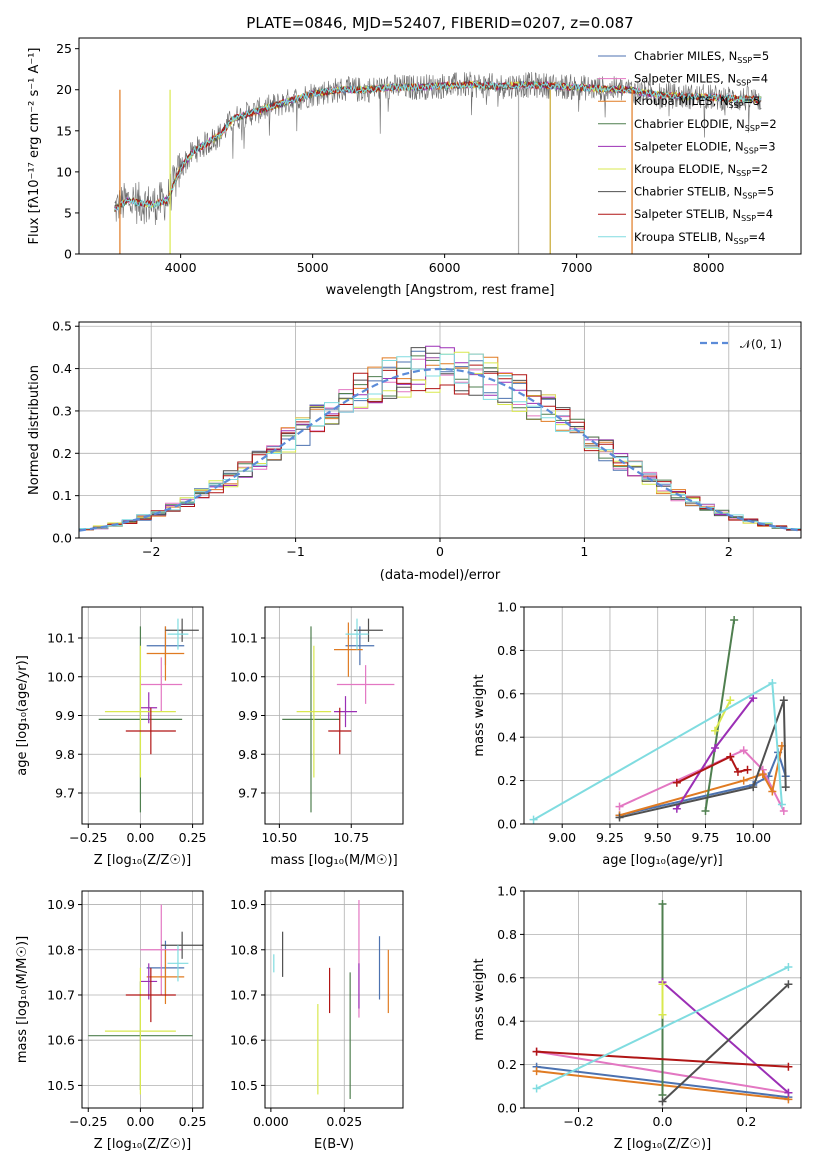 This screenshot has height=1170, width=819. Describe the element at coordinates (34, 146) in the screenshot. I see `spectrum-ylabel: Flux [fλ10⁻¹⁷ erg cm⁻² s⁻¹ A⁻¹]` at that location.